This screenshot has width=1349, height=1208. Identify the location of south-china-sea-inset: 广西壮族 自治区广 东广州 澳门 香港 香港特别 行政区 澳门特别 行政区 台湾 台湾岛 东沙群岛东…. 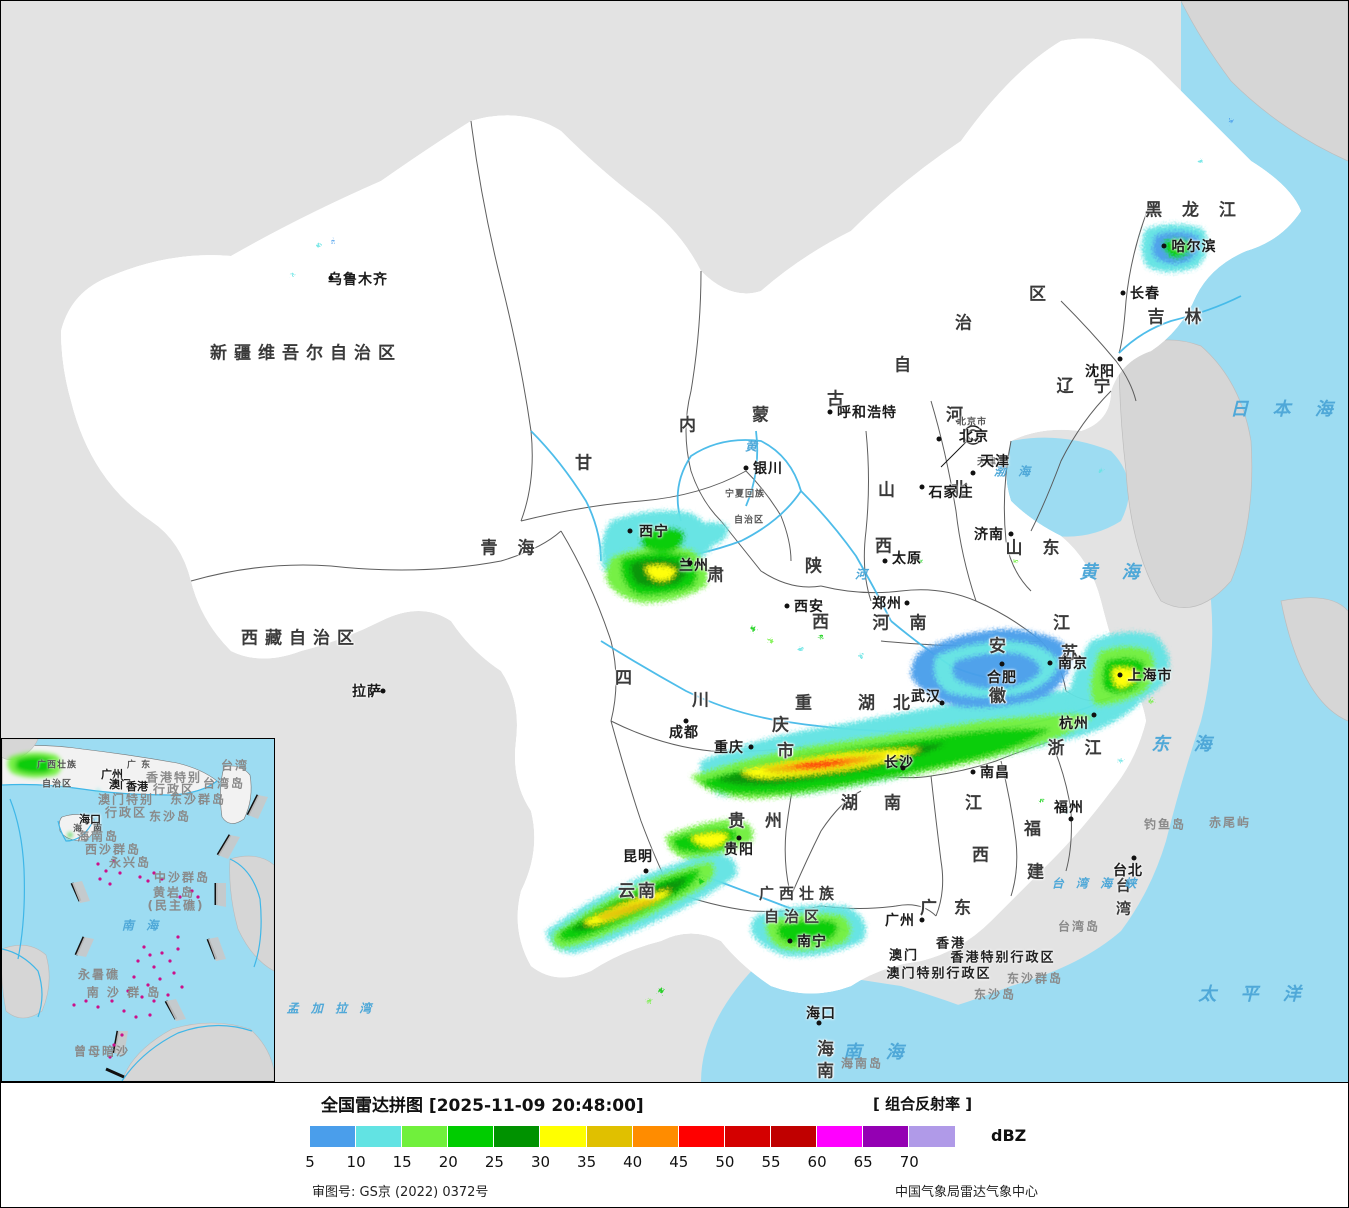
(138, 910).